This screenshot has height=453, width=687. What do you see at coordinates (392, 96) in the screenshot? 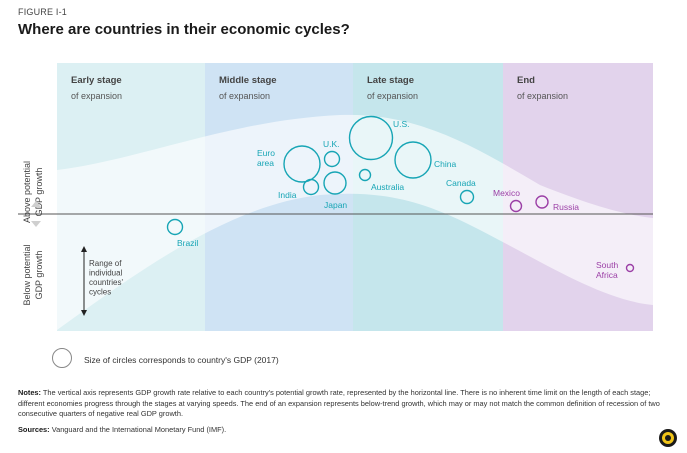
I see `stage-subtitle-late-stage: of expansion` at bounding box center [392, 96].